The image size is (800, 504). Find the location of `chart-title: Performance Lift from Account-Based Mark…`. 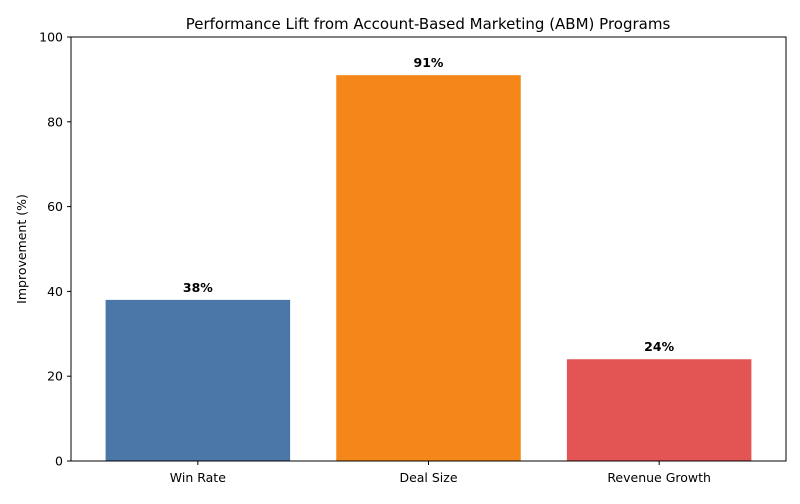

chart-title: Performance Lift from Account-Based Mark… is located at coordinates (428, 24).